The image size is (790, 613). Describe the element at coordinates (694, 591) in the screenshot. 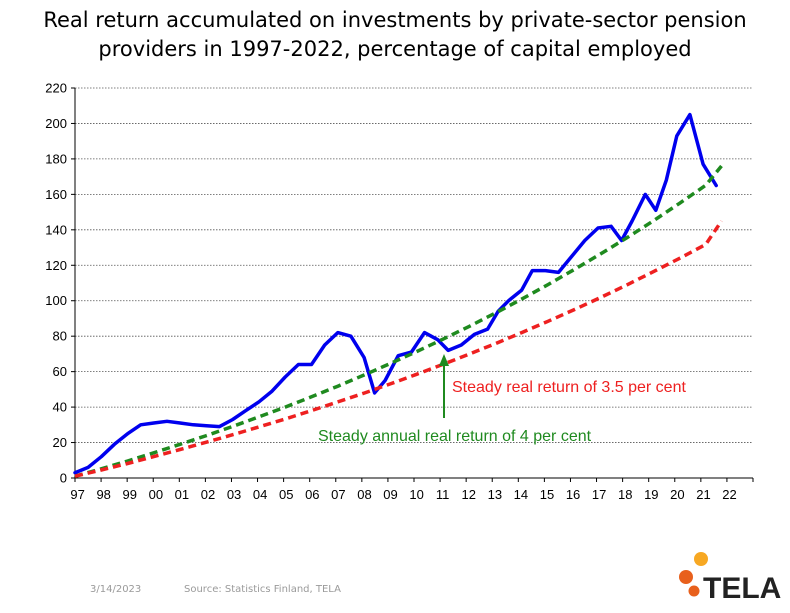

I see `logo-dot-bottom` at that location.